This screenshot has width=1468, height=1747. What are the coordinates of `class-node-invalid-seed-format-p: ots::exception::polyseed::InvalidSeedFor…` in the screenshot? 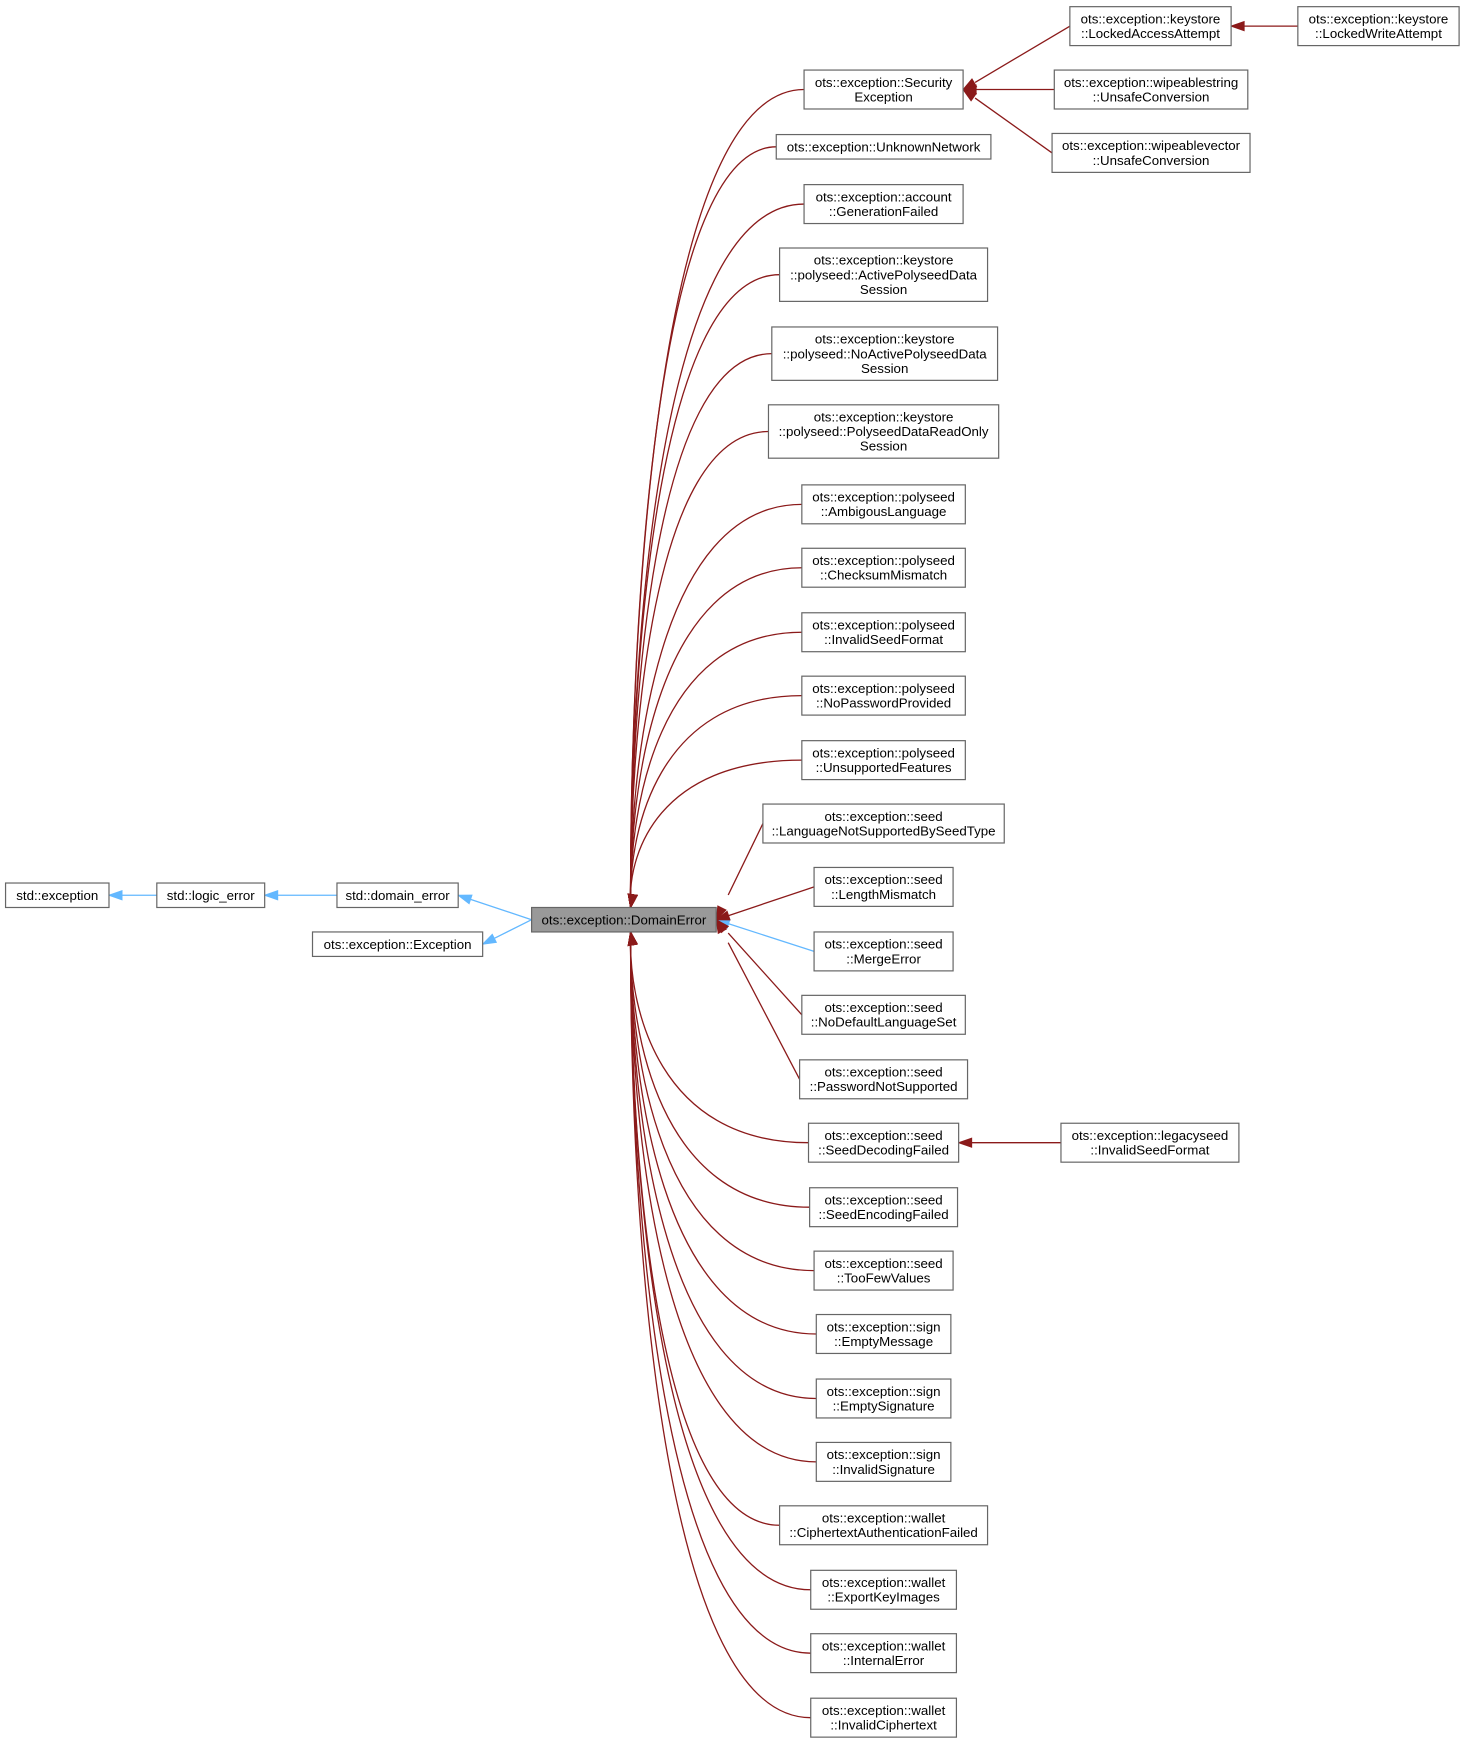 It's located at (883, 632).